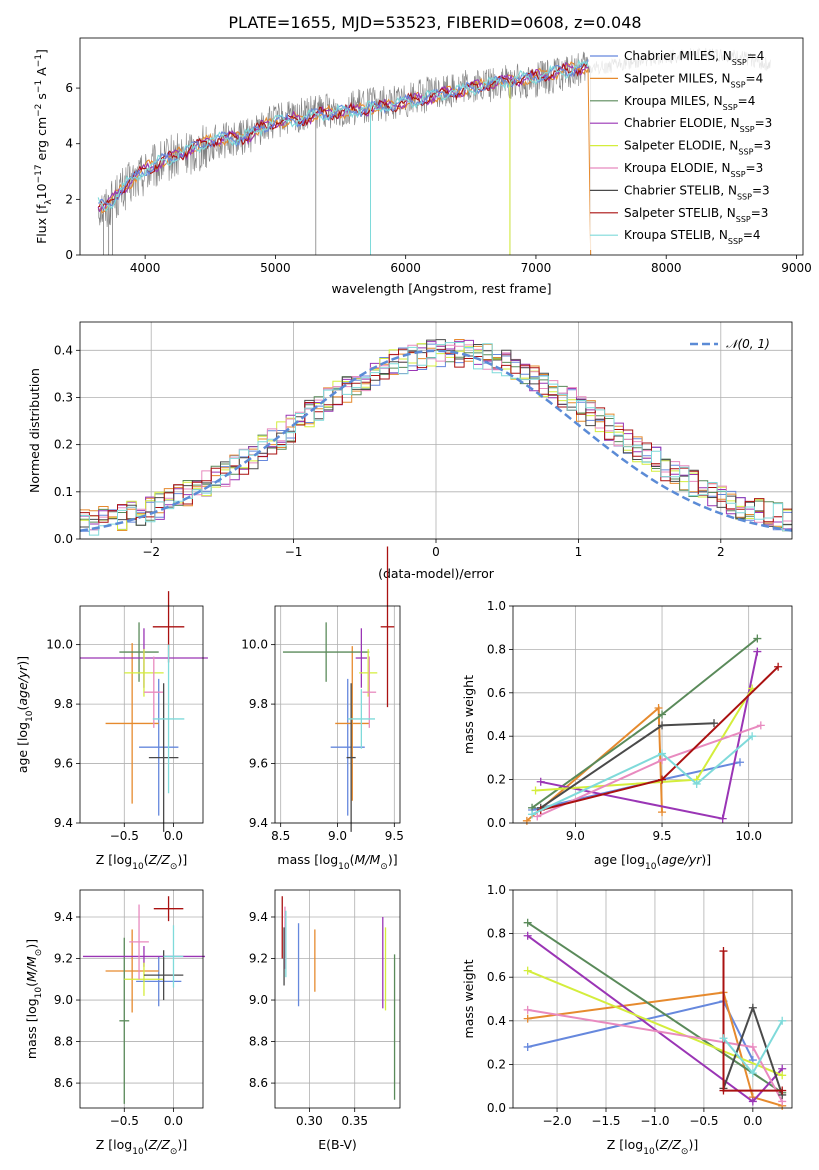  Describe the element at coordinates (496, 649) in the screenshot. I see `y-tick-label: 0.8` at that location.